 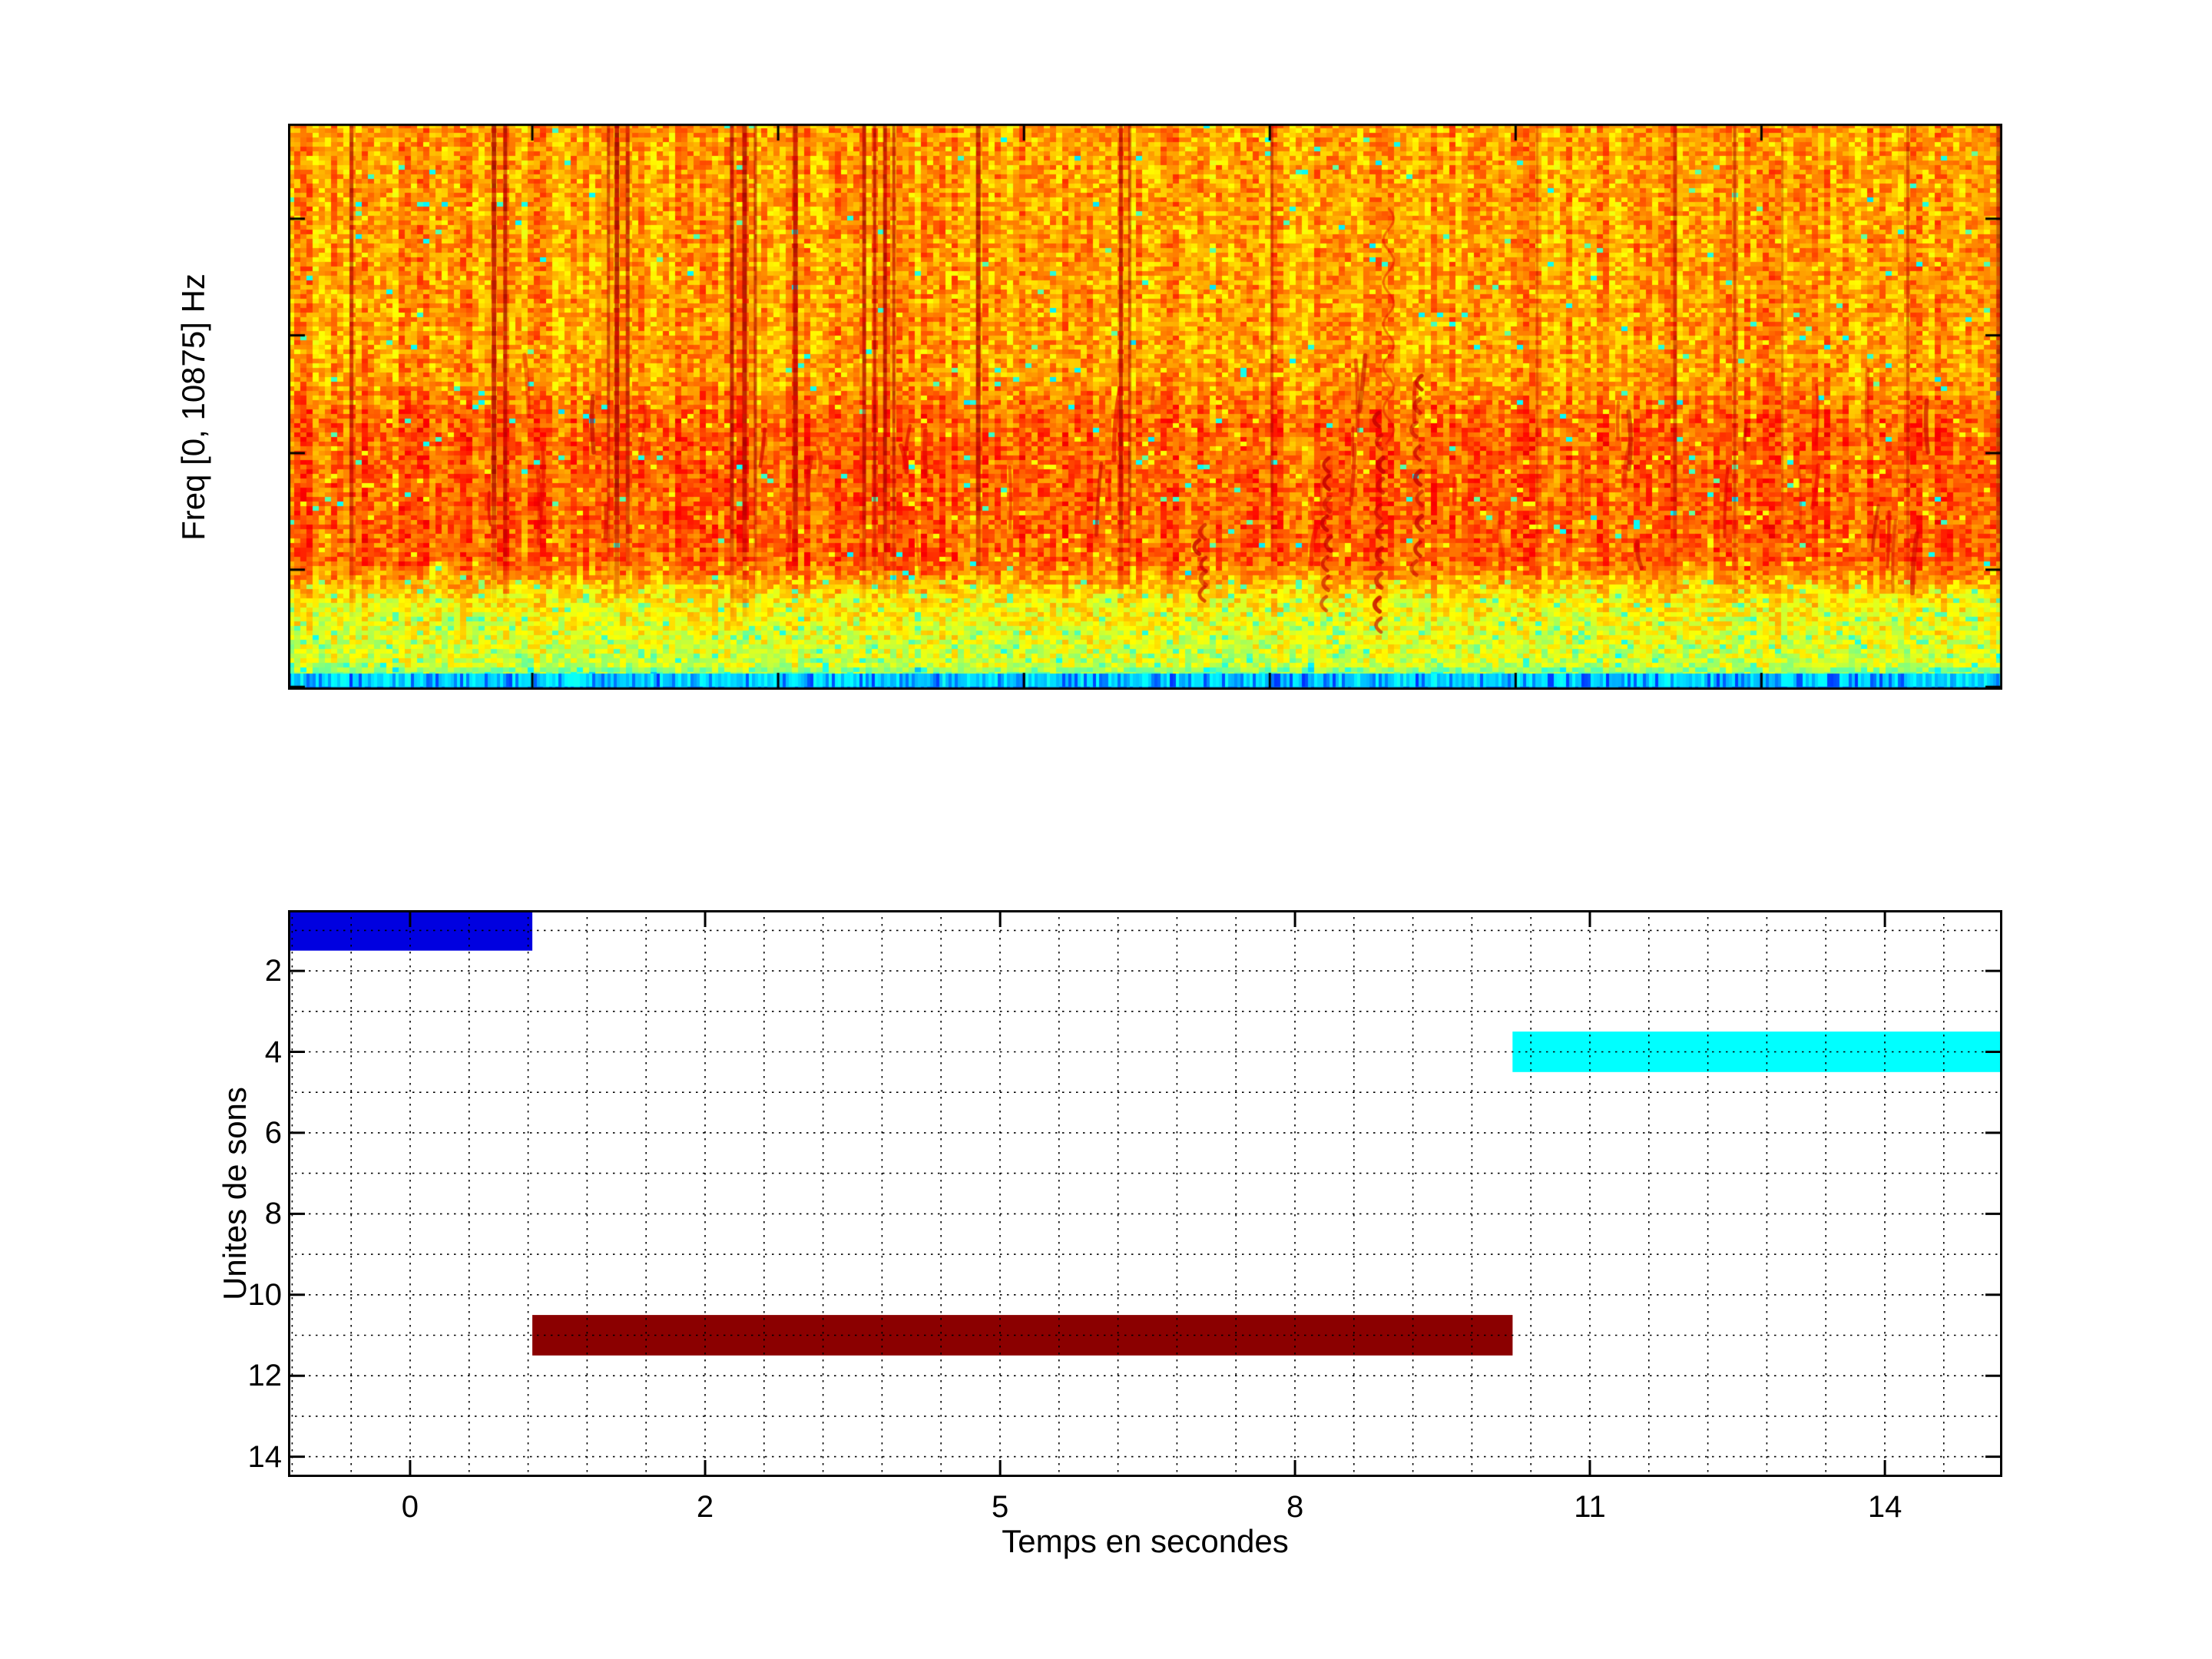 What do you see at coordinates (193, 407) in the screenshot?
I see `spectrogram-y-axis-label: Freq [0, 10875] Hz` at bounding box center [193, 407].